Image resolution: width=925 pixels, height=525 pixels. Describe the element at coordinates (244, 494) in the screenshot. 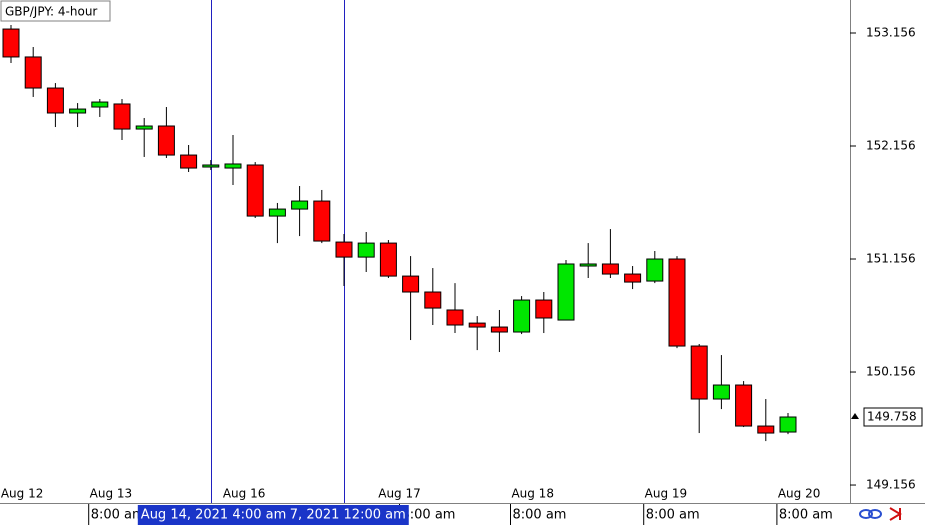

I see `x-tick-label: Aug 16` at that location.